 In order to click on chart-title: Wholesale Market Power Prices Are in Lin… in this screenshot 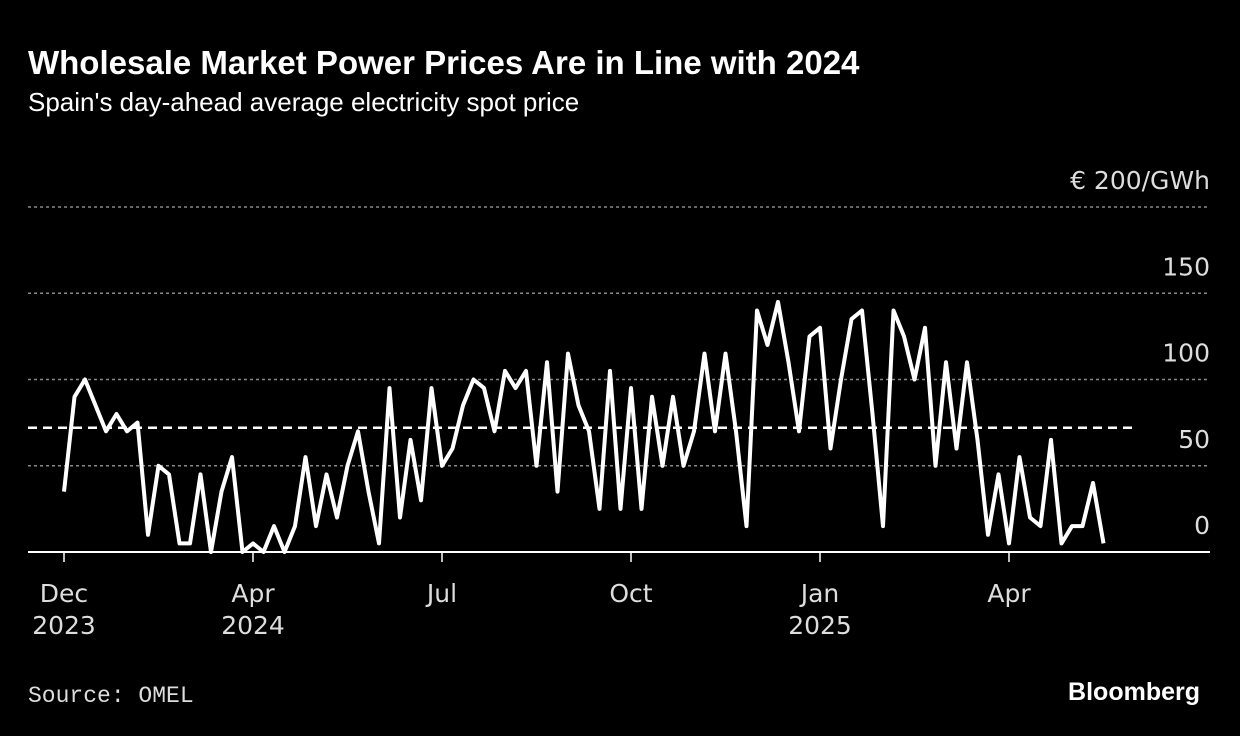, I will do `click(444, 62)`.